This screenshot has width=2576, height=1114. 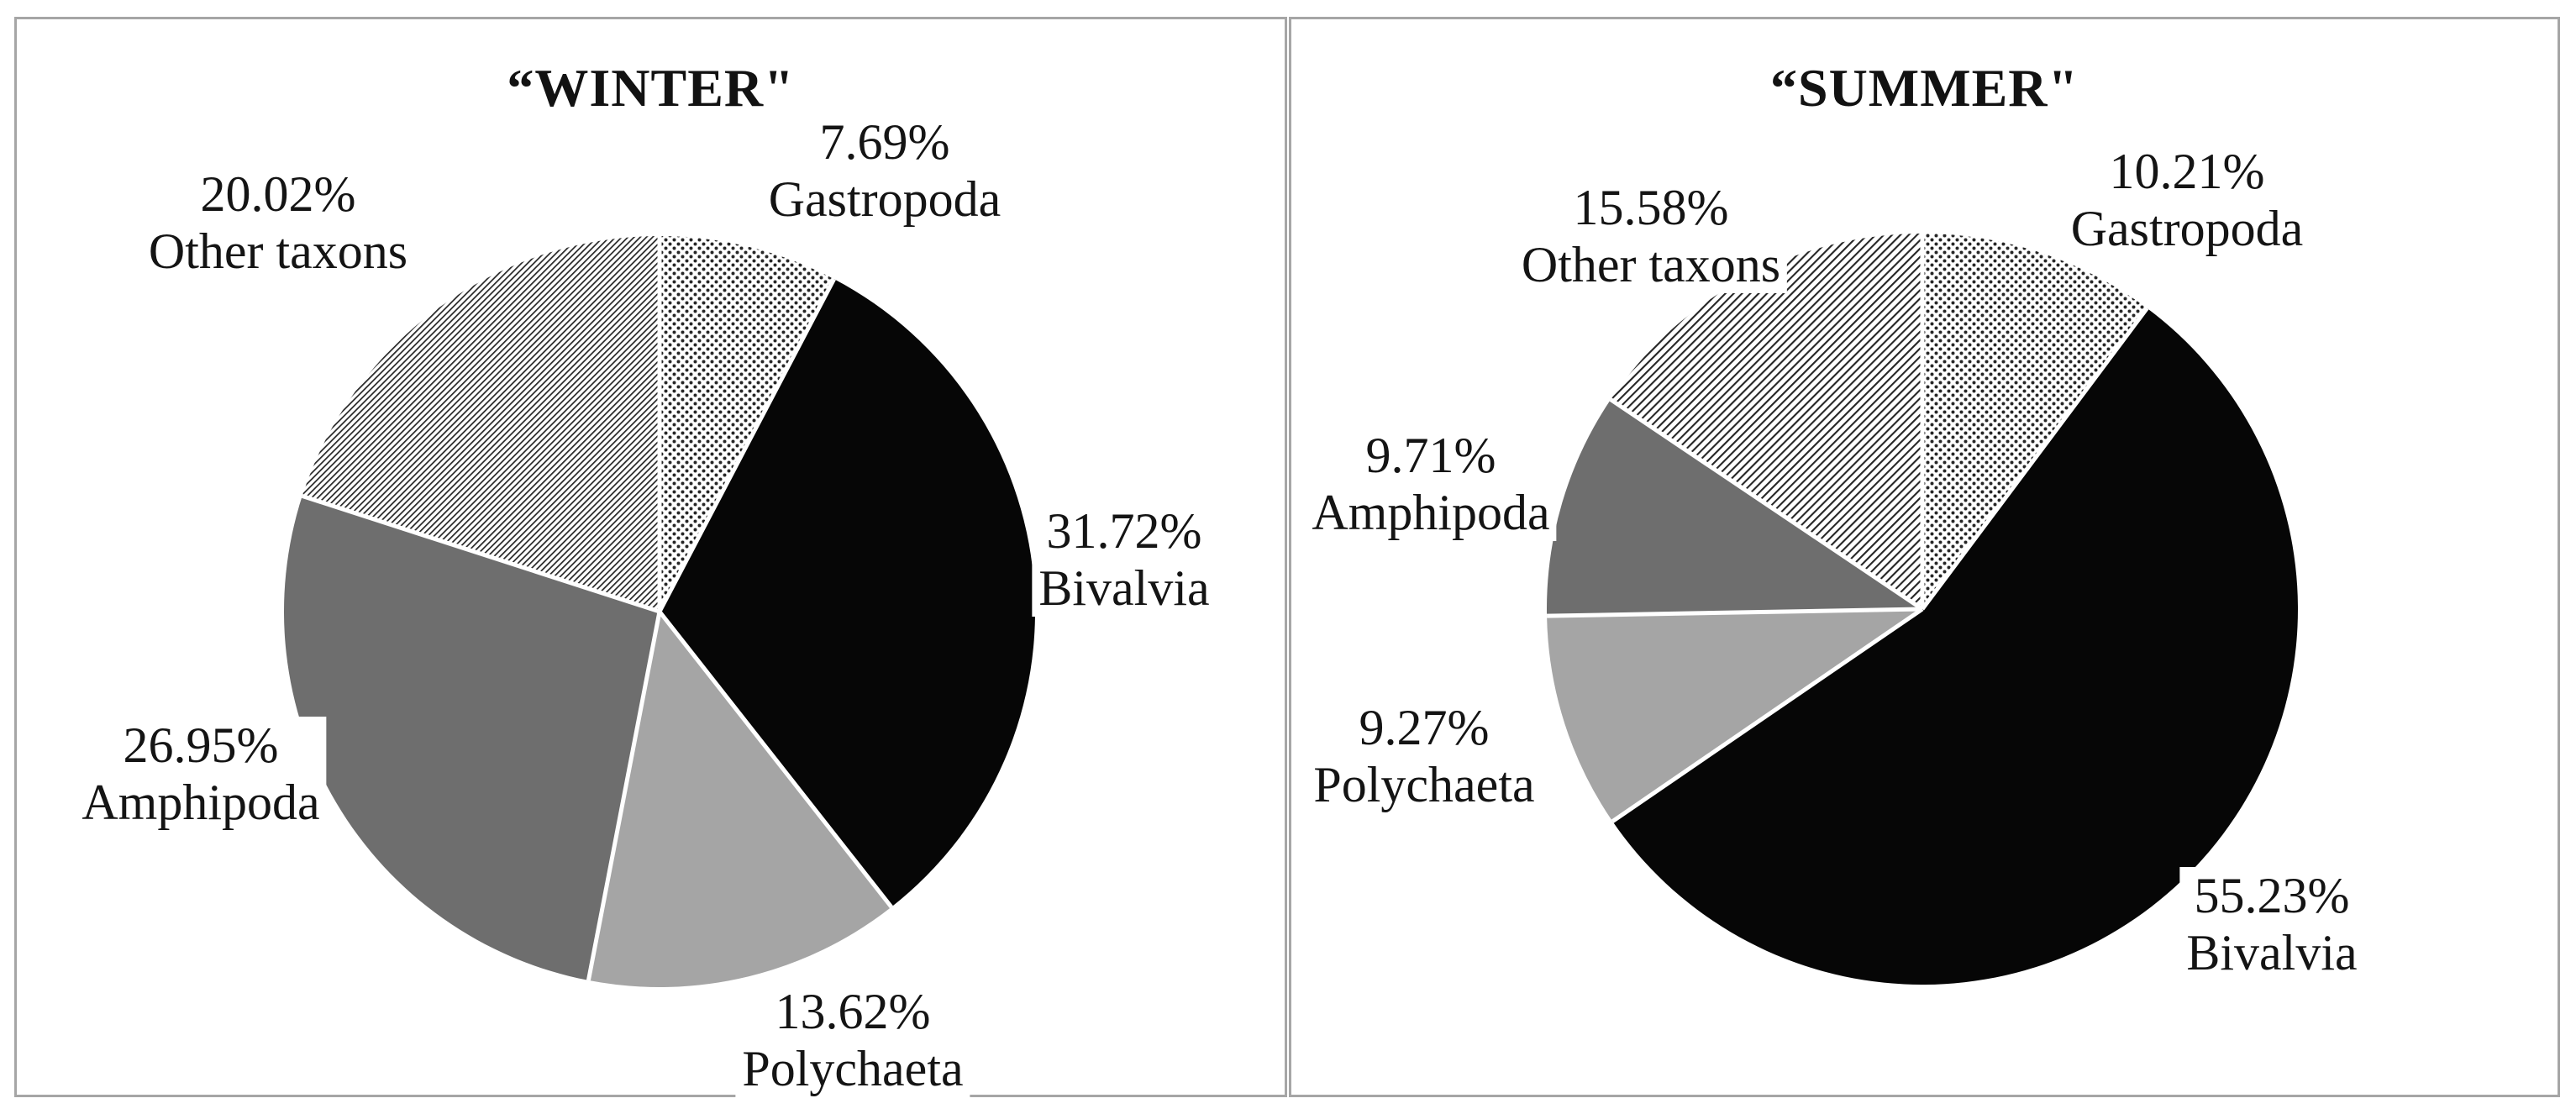 What do you see at coordinates (278, 194) in the screenshot?
I see `label-percent: 20.02%` at bounding box center [278, 194].